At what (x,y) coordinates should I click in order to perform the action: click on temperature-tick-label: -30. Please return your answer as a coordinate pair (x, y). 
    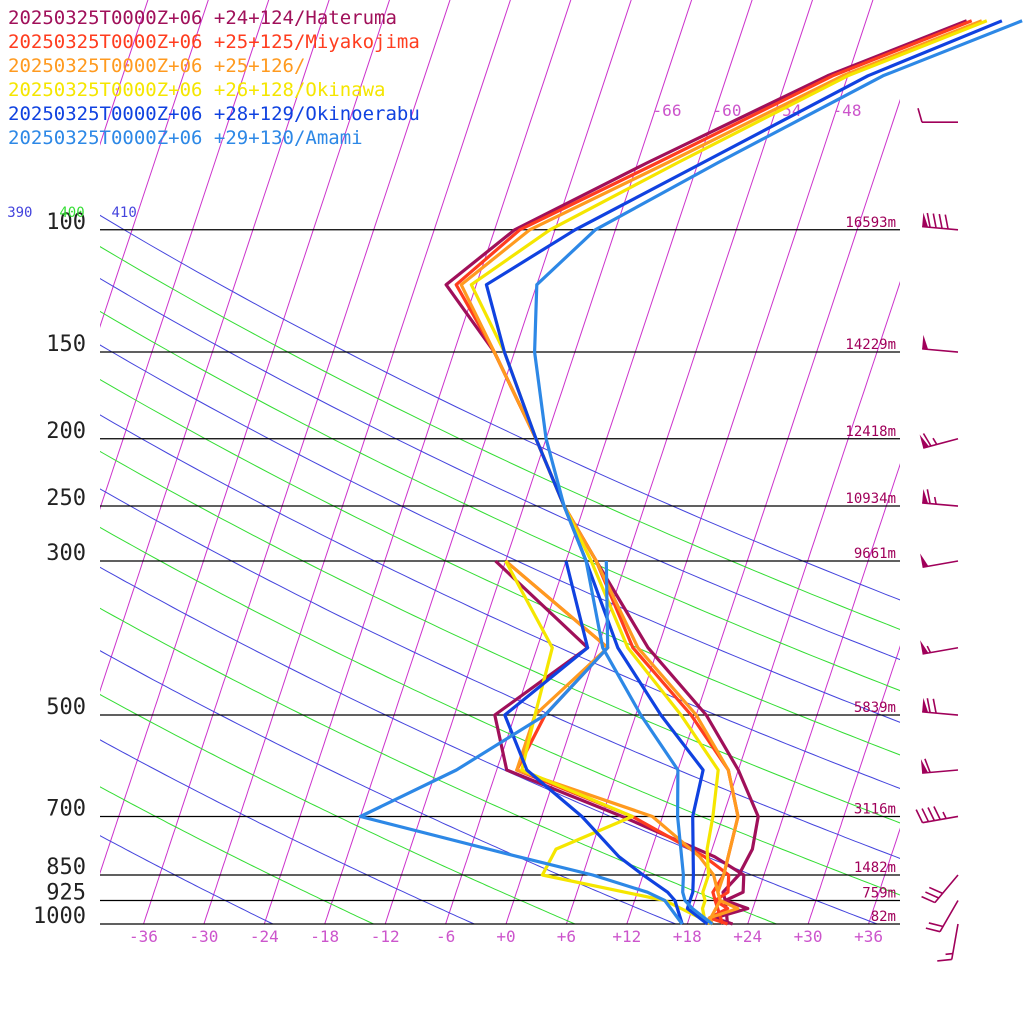
    Looking at the image, I should click on (203, 936).